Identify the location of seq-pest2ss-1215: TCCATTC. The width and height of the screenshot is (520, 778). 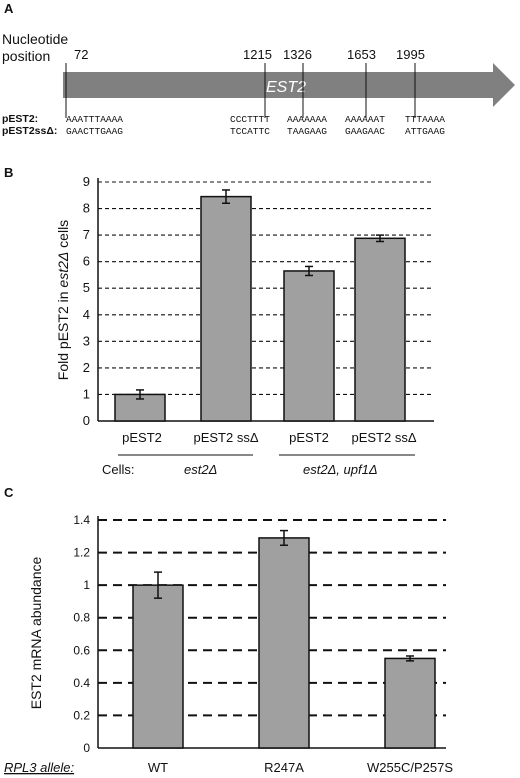
(250, 131).